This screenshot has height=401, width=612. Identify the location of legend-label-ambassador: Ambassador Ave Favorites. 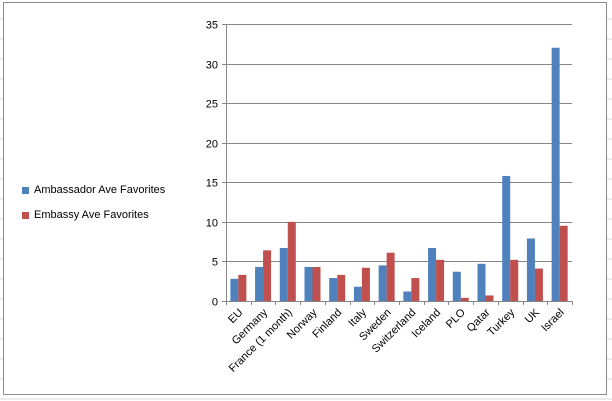
(100, 190).